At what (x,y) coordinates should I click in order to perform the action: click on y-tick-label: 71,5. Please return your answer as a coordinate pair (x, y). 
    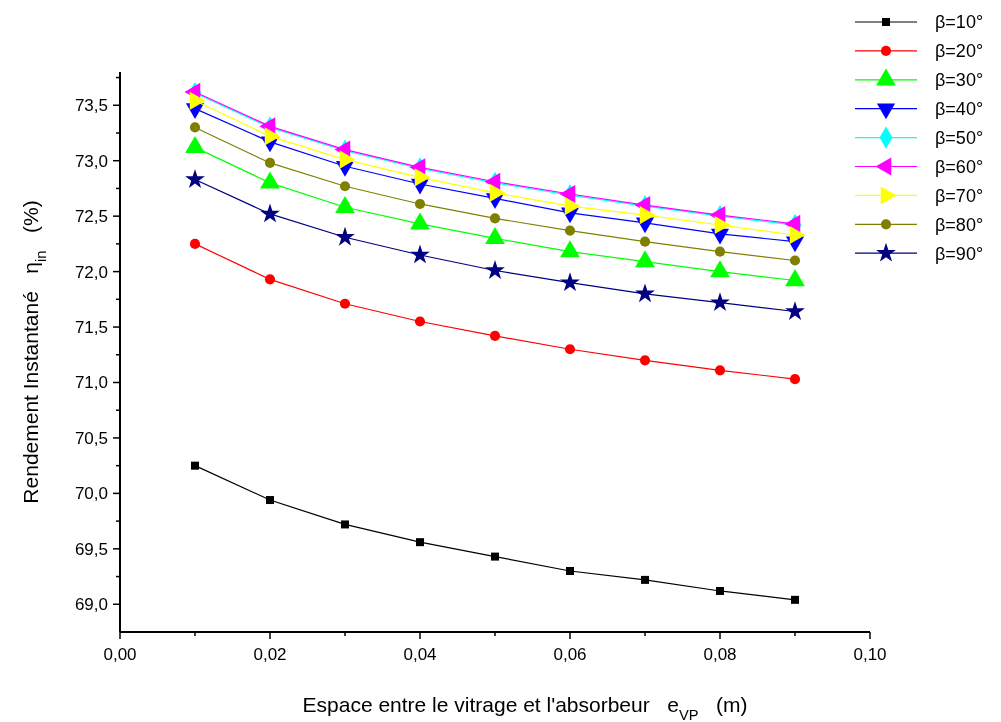
    Looking at the image, I should click on (91, 327).